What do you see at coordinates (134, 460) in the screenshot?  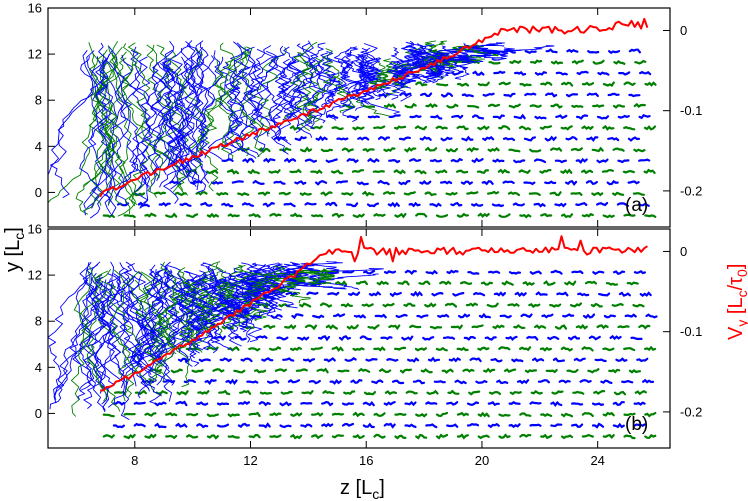 I see `x-tick-label: 8` at bounding box center [134, 460].